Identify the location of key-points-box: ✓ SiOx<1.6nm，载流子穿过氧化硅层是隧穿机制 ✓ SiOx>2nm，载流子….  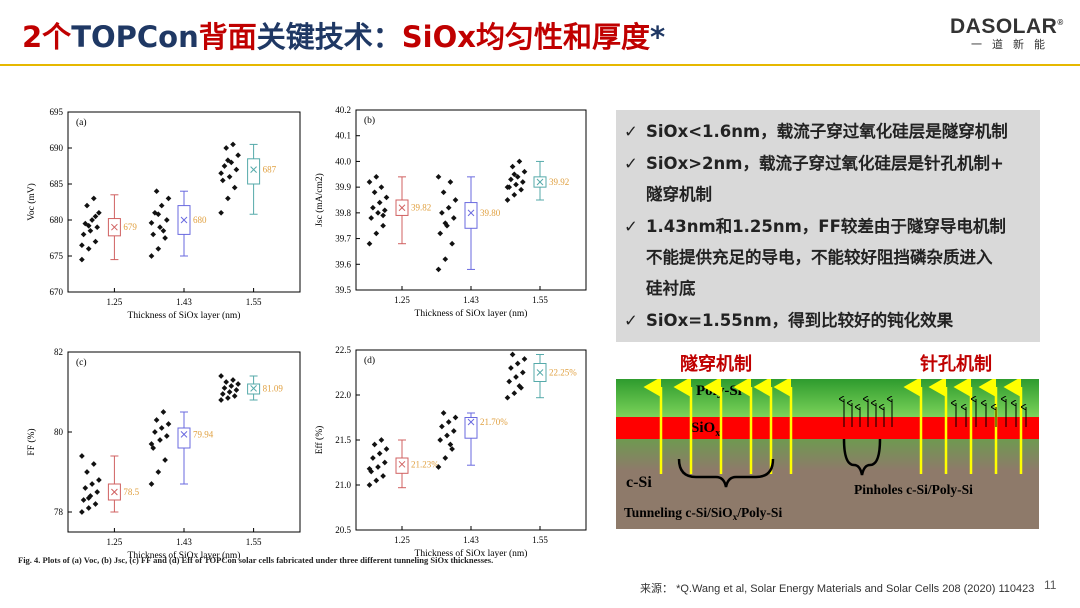
(828, 226).